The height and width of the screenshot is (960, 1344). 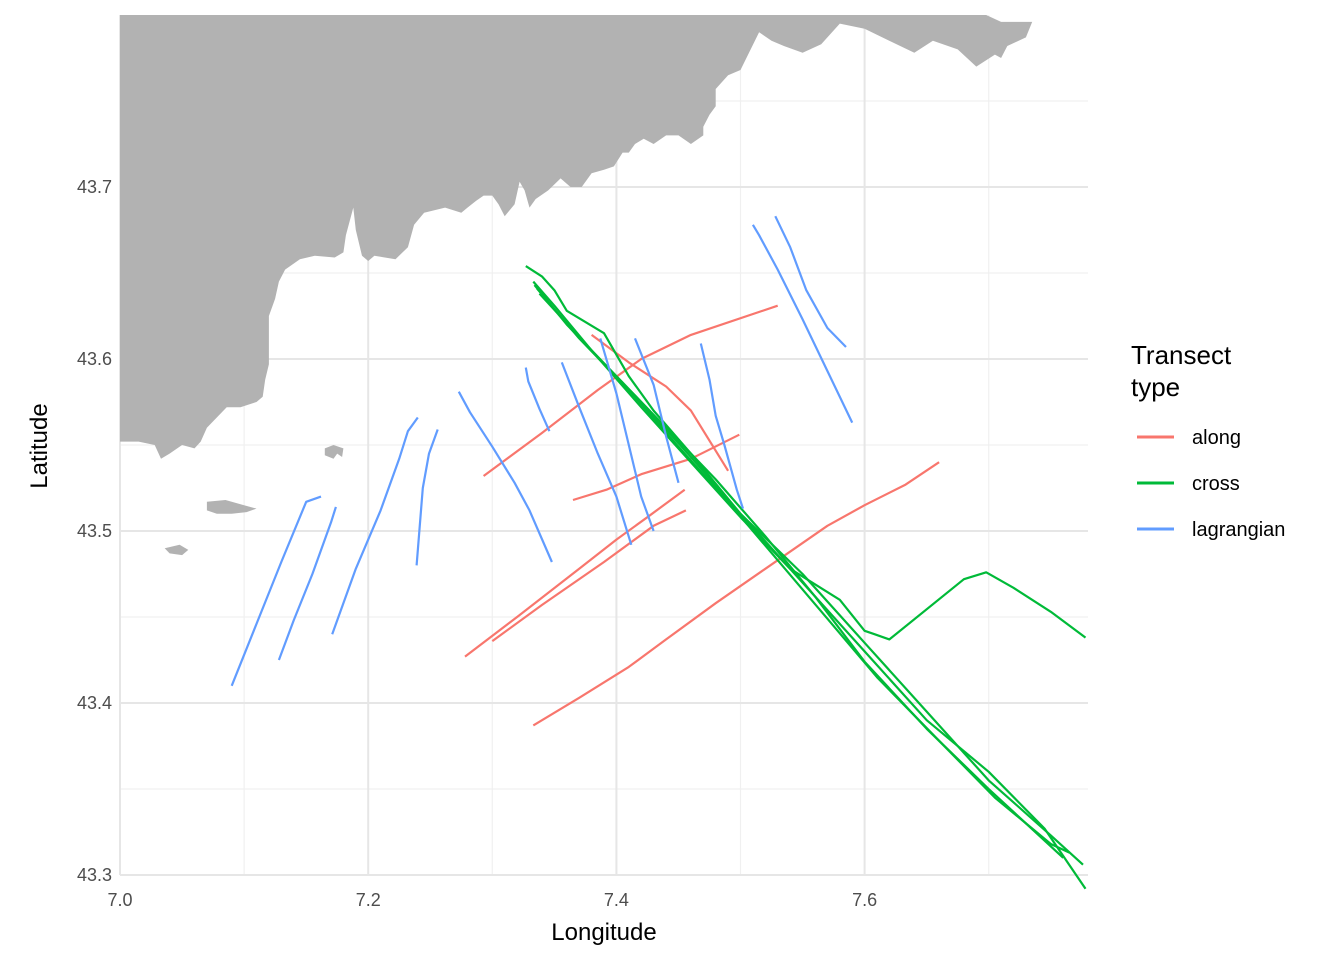 I want to click on y-tick-label: 43.6, so click(x=94, y=359).